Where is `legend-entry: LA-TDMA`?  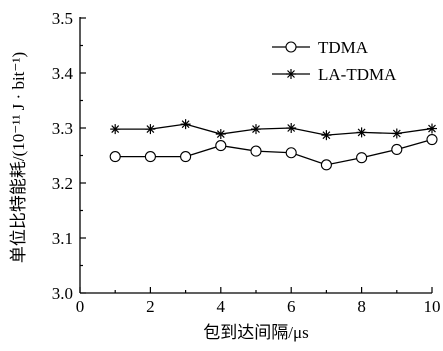
legend-entry: LA-TDMA is located at coordinates (334, 74).